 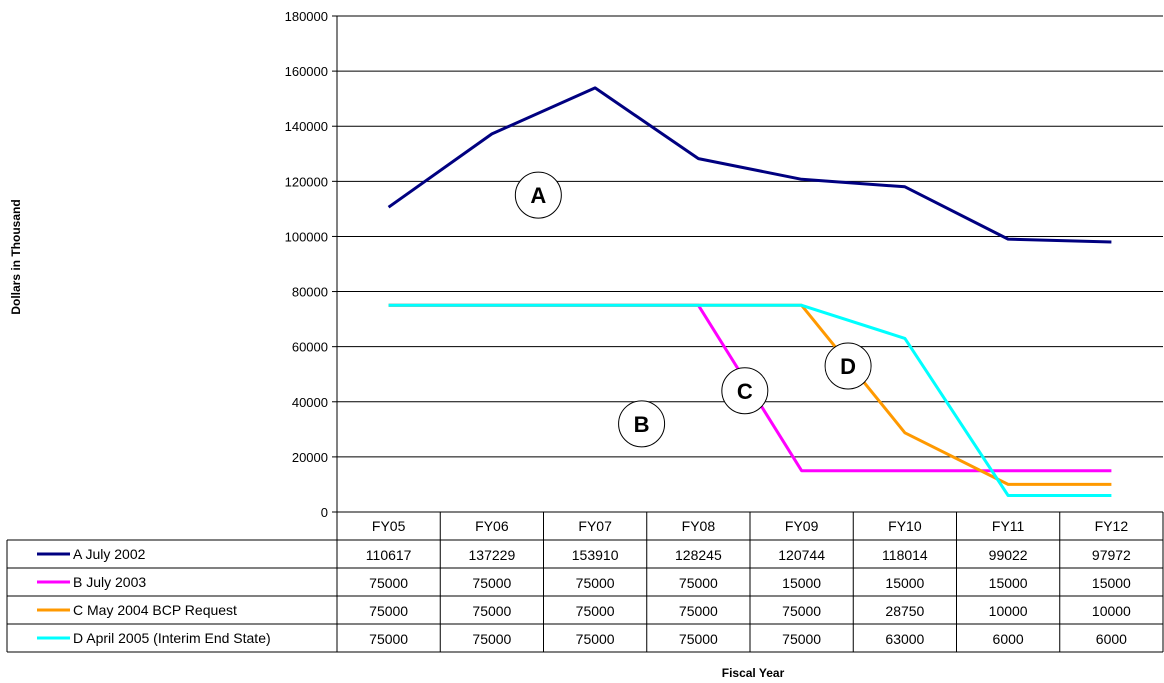 What do you see at coordinates (905, 555) in the screenshot?
I see `data-table-cell: 118014` at bounding box center [905, 555].